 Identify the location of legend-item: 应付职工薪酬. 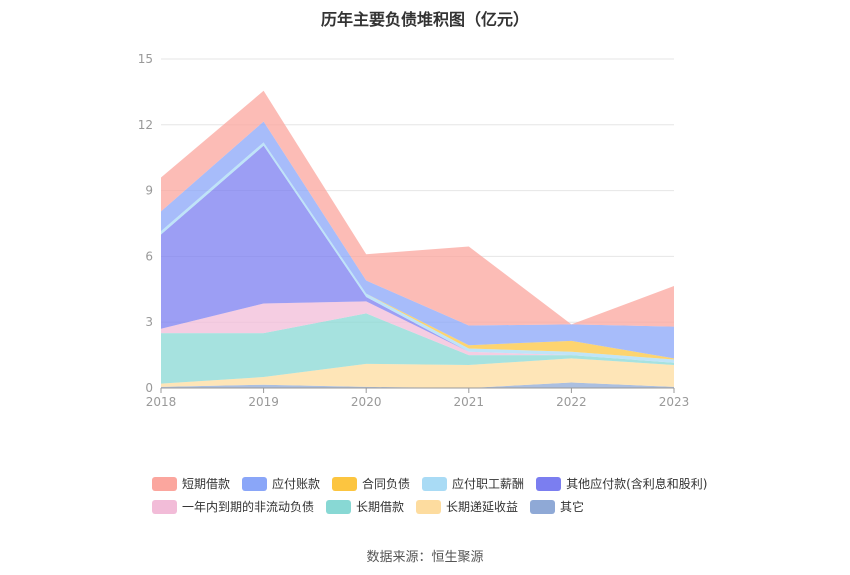
(473, 483).